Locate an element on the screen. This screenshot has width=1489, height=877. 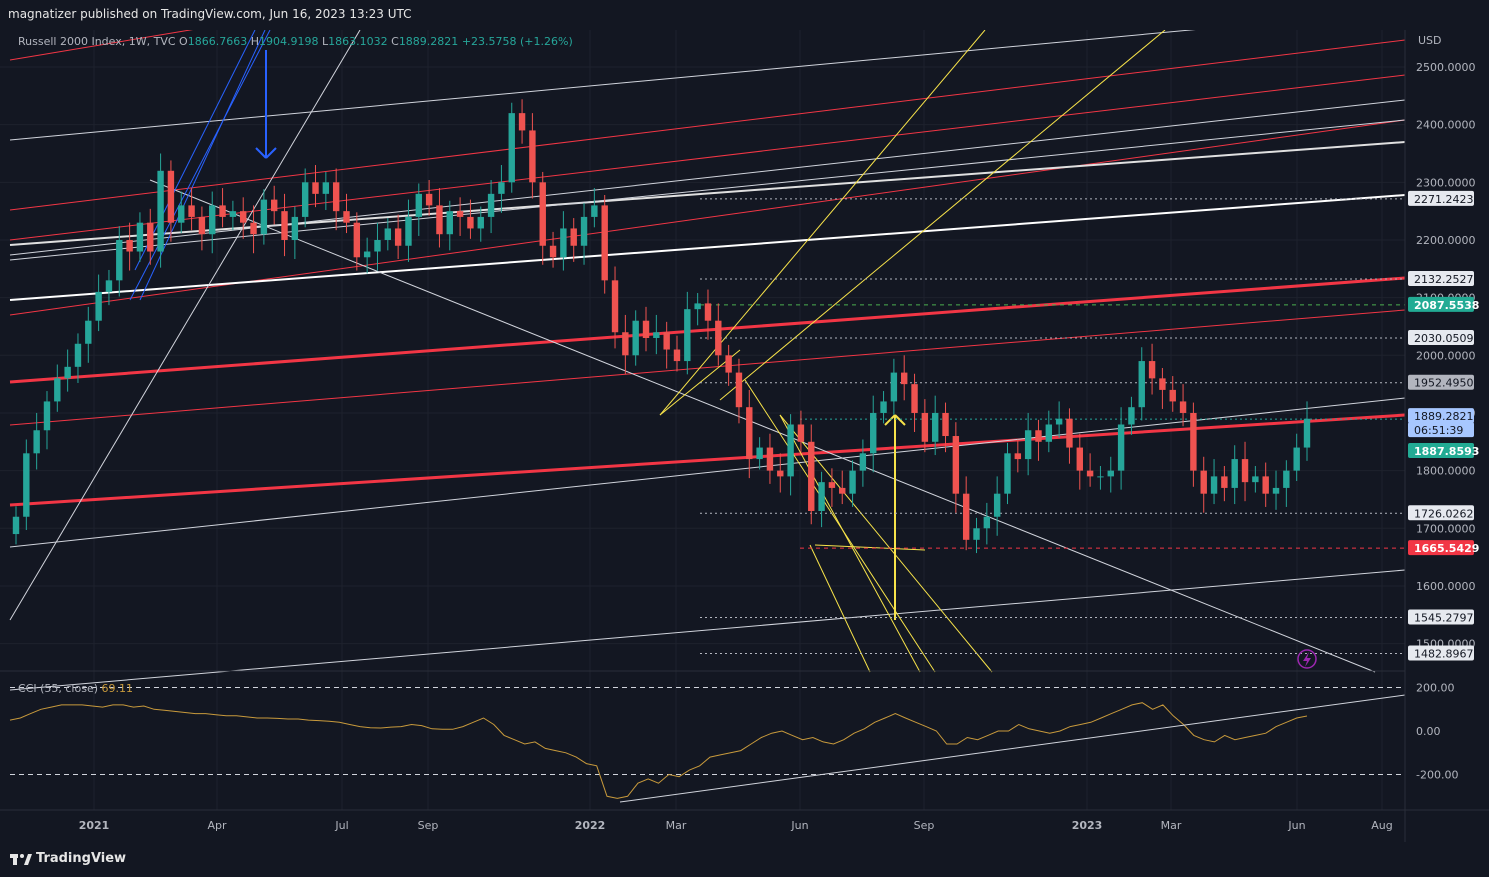
price-label: 2132.2527 is located at coordinates (1444, 279).